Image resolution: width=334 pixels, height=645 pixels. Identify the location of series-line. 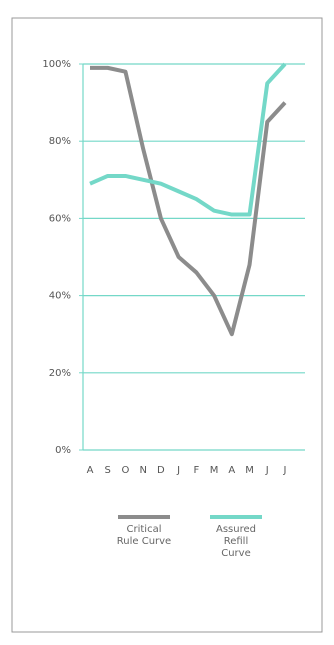
(188, 139).